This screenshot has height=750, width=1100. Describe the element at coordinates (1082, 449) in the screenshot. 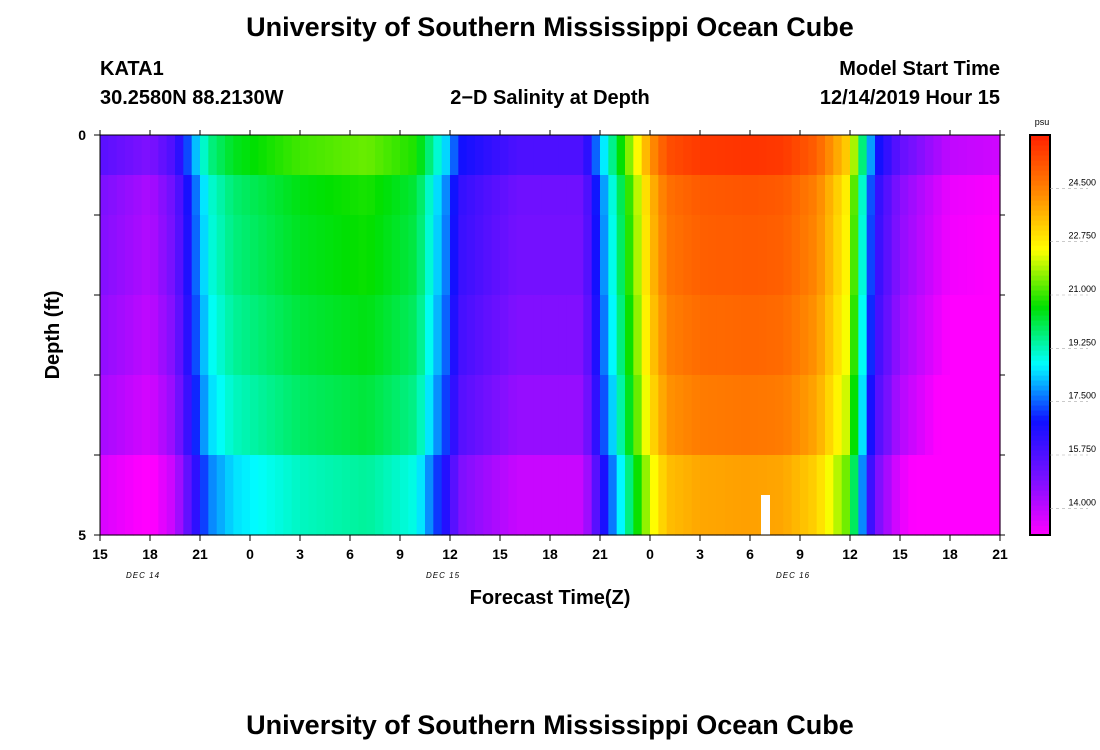

I see `colorbar-tick-label: 15.750` at that location.